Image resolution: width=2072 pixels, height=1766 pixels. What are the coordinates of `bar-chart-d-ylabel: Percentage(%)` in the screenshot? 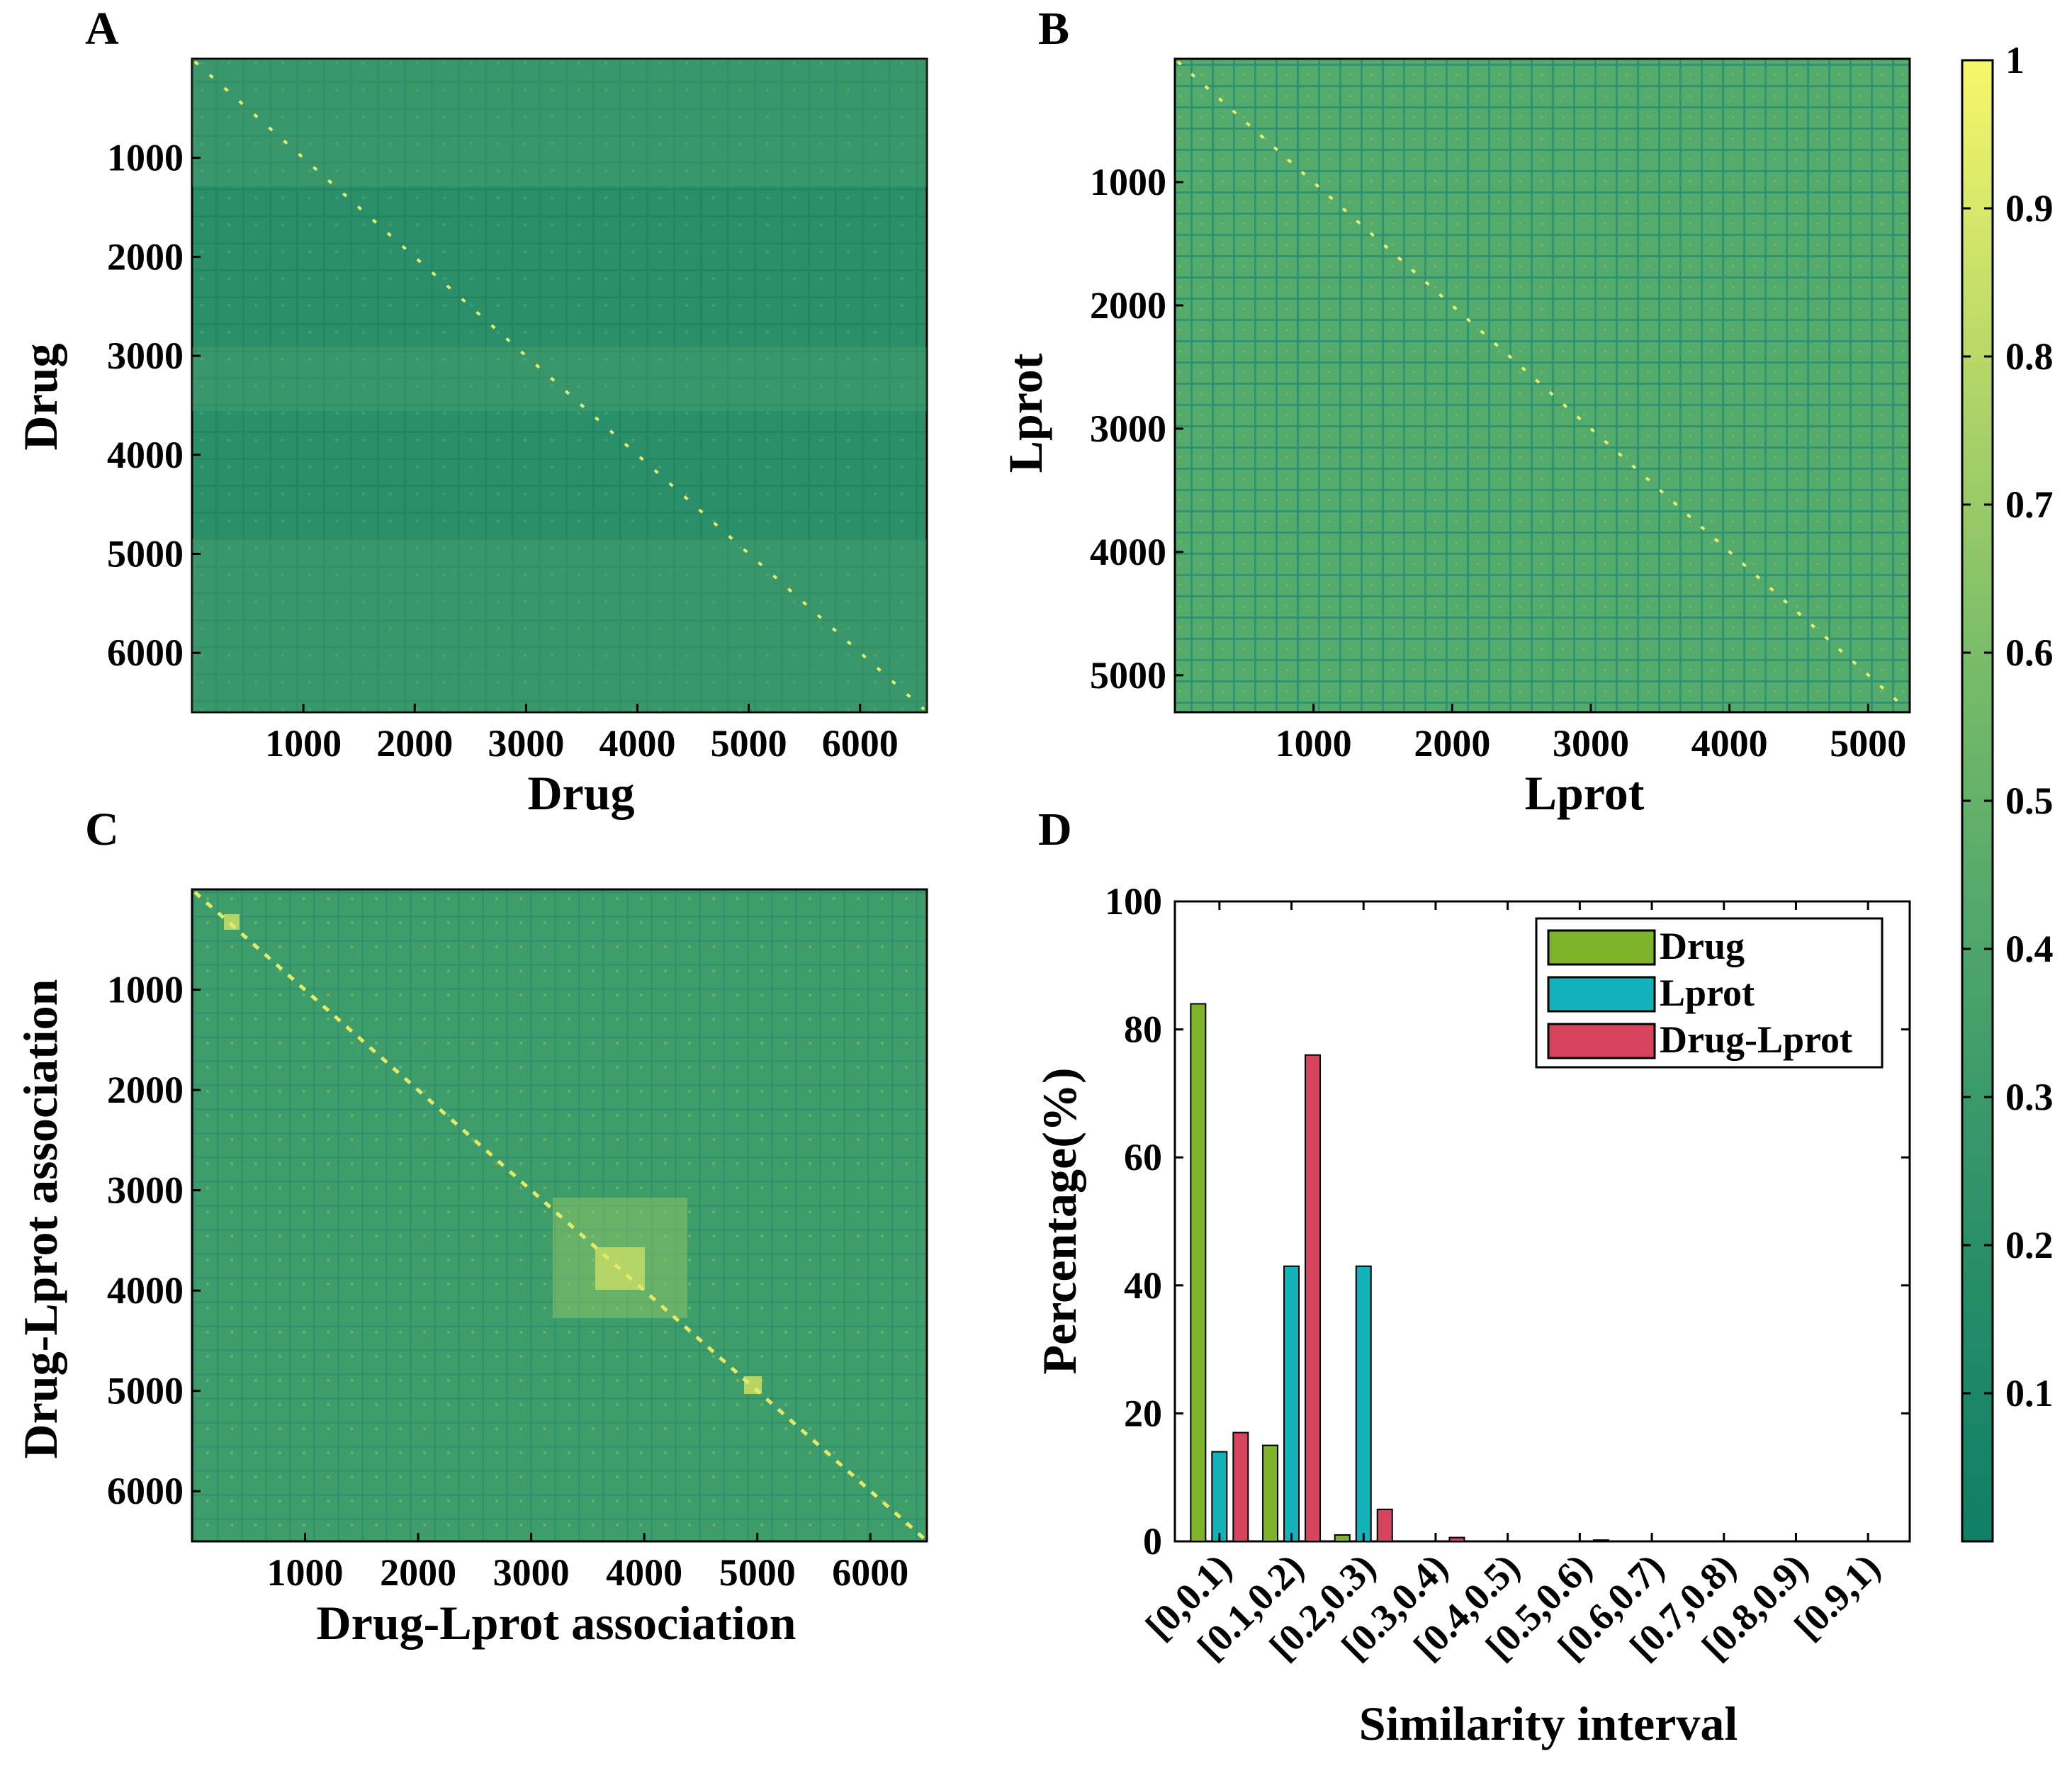 It's located at (1059, 1221).